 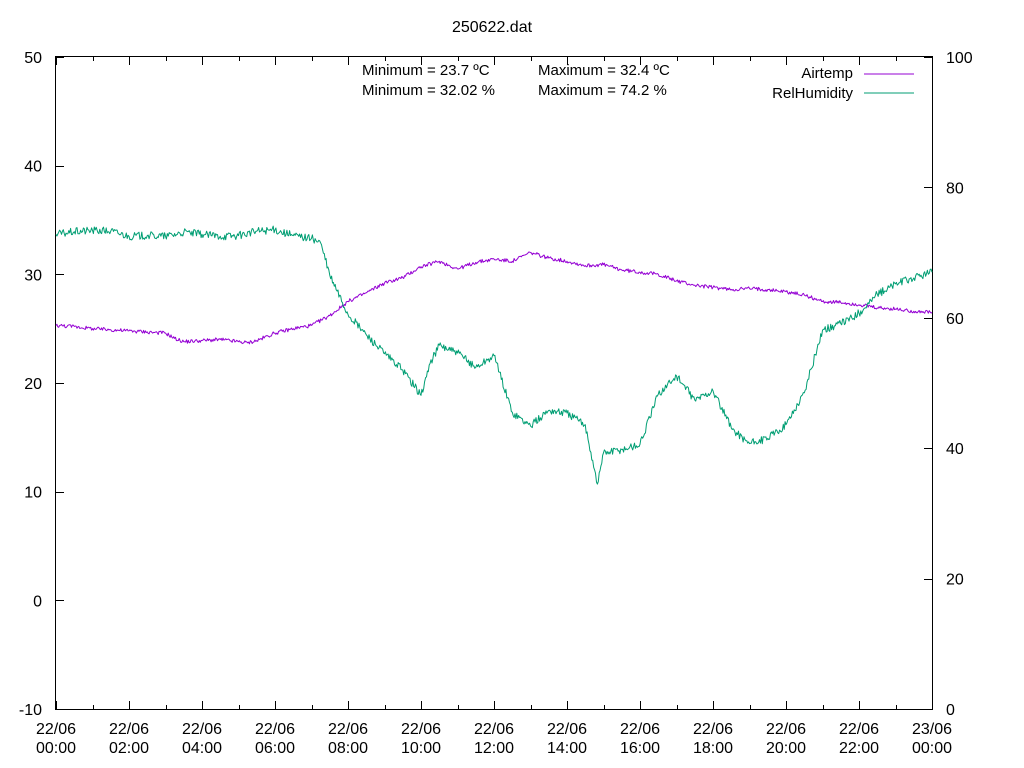 I want to click on x-tick-label-time: 12:00, so click(x=494, y=748).